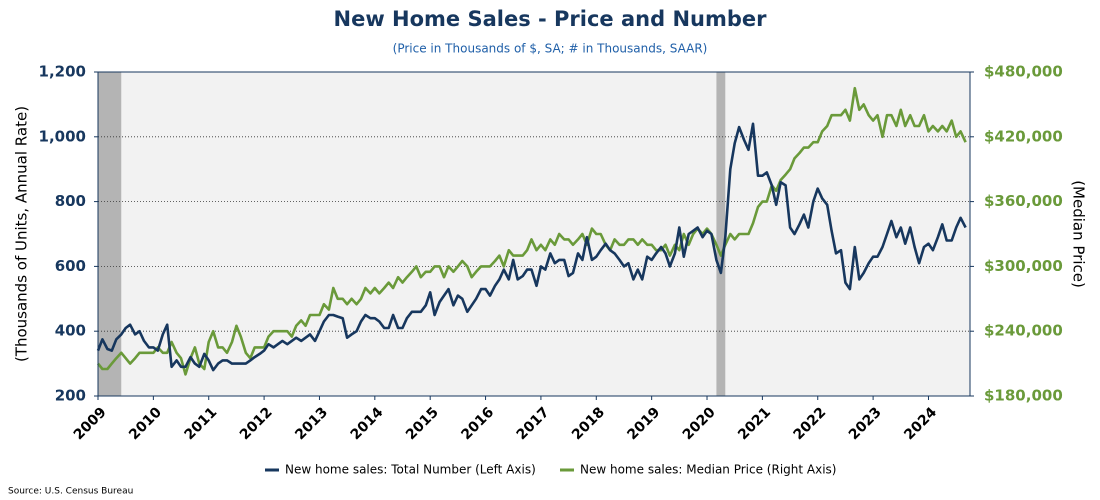 The image size is (1100, 500). What do you see at coordinates (643, 423) in the screenshot?
I see `x-tick-label: 2019` at bounding box center [643, 423].